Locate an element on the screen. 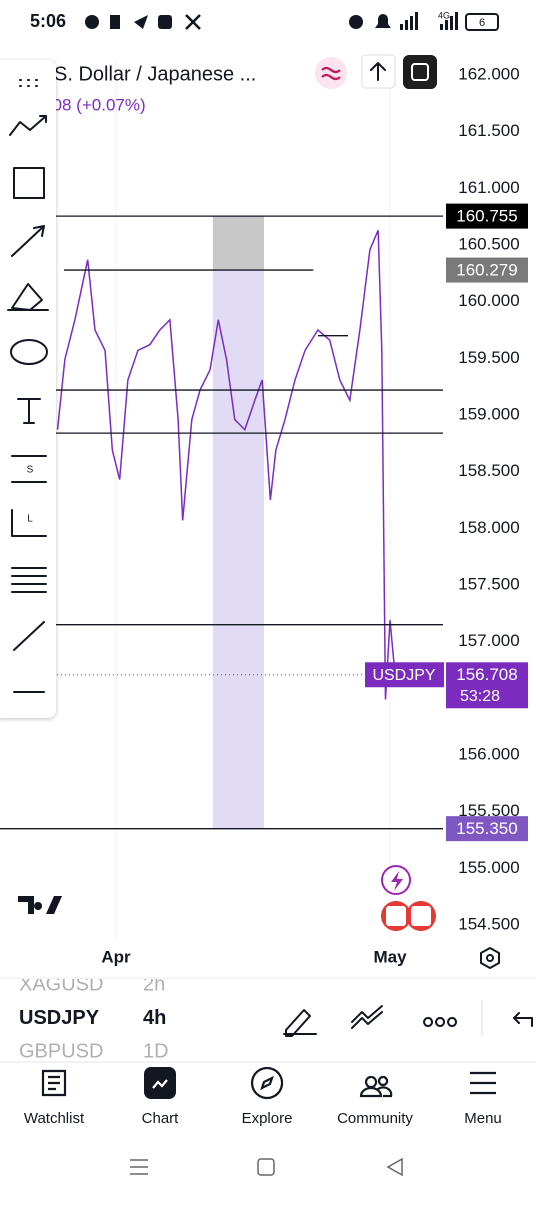 The image size is (536, 1205). lightning is located at coordinates (397, 881).